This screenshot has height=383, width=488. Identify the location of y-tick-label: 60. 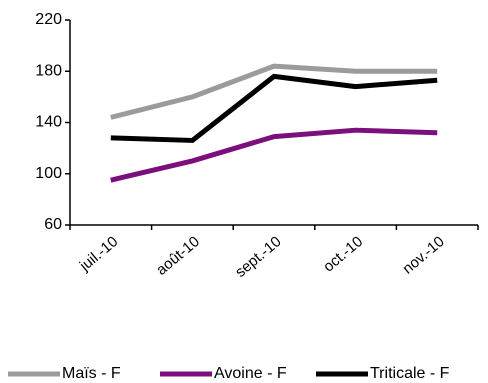
(53, 224).